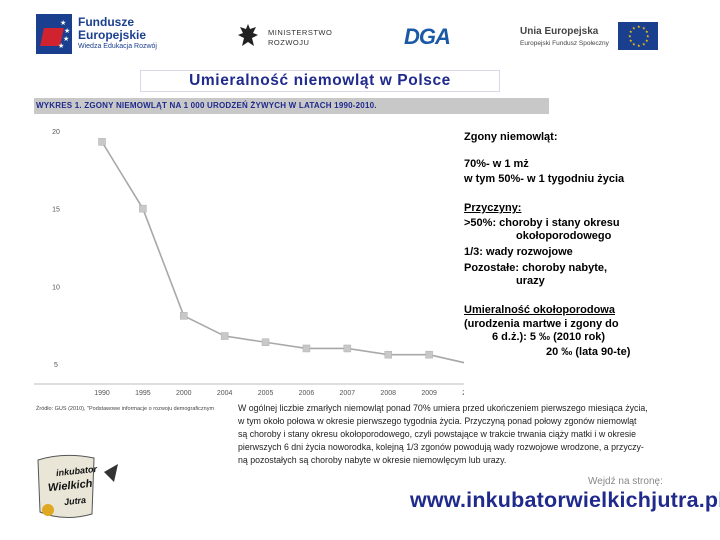  I want to click on causes-line4: Pozostałe: choroby nabyte,, so click(536, 268).